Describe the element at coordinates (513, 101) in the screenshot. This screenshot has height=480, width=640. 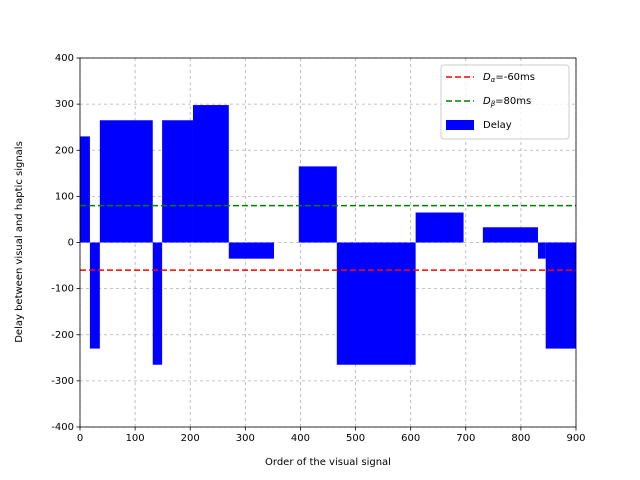
I see `legend-text: =80ms` at that location.